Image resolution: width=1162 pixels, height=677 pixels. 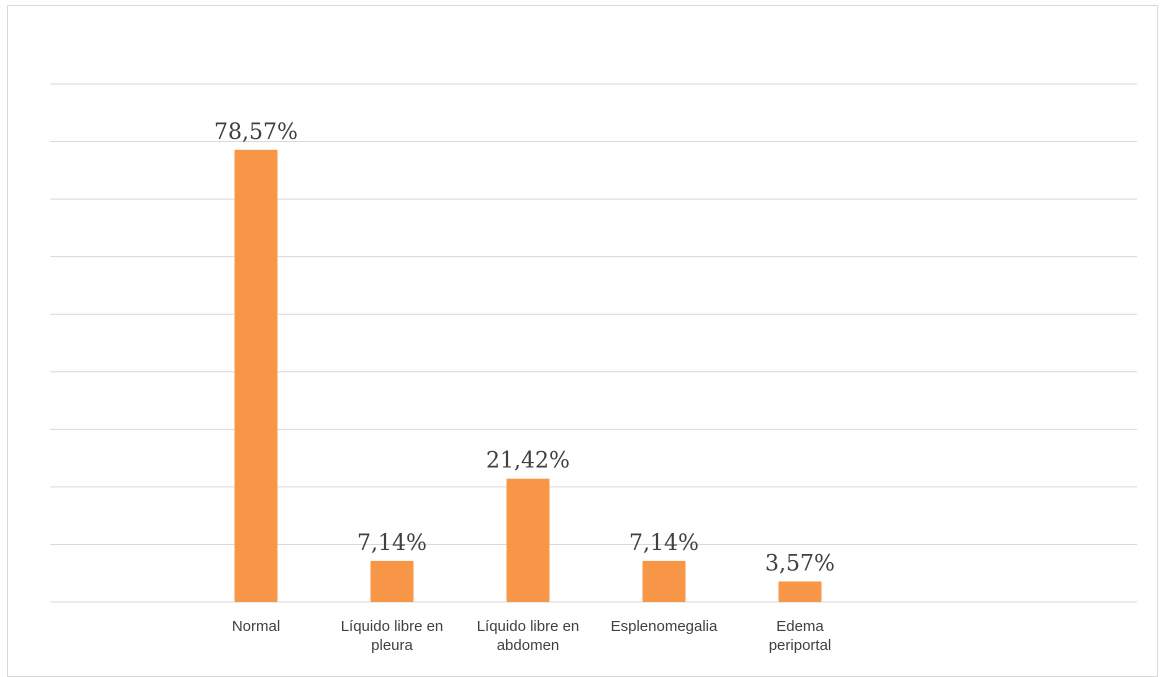 What do you see at coordinates (528, 645) in the screenshot?
I see `category-label: abdomen` at bounding box center [528, 645].